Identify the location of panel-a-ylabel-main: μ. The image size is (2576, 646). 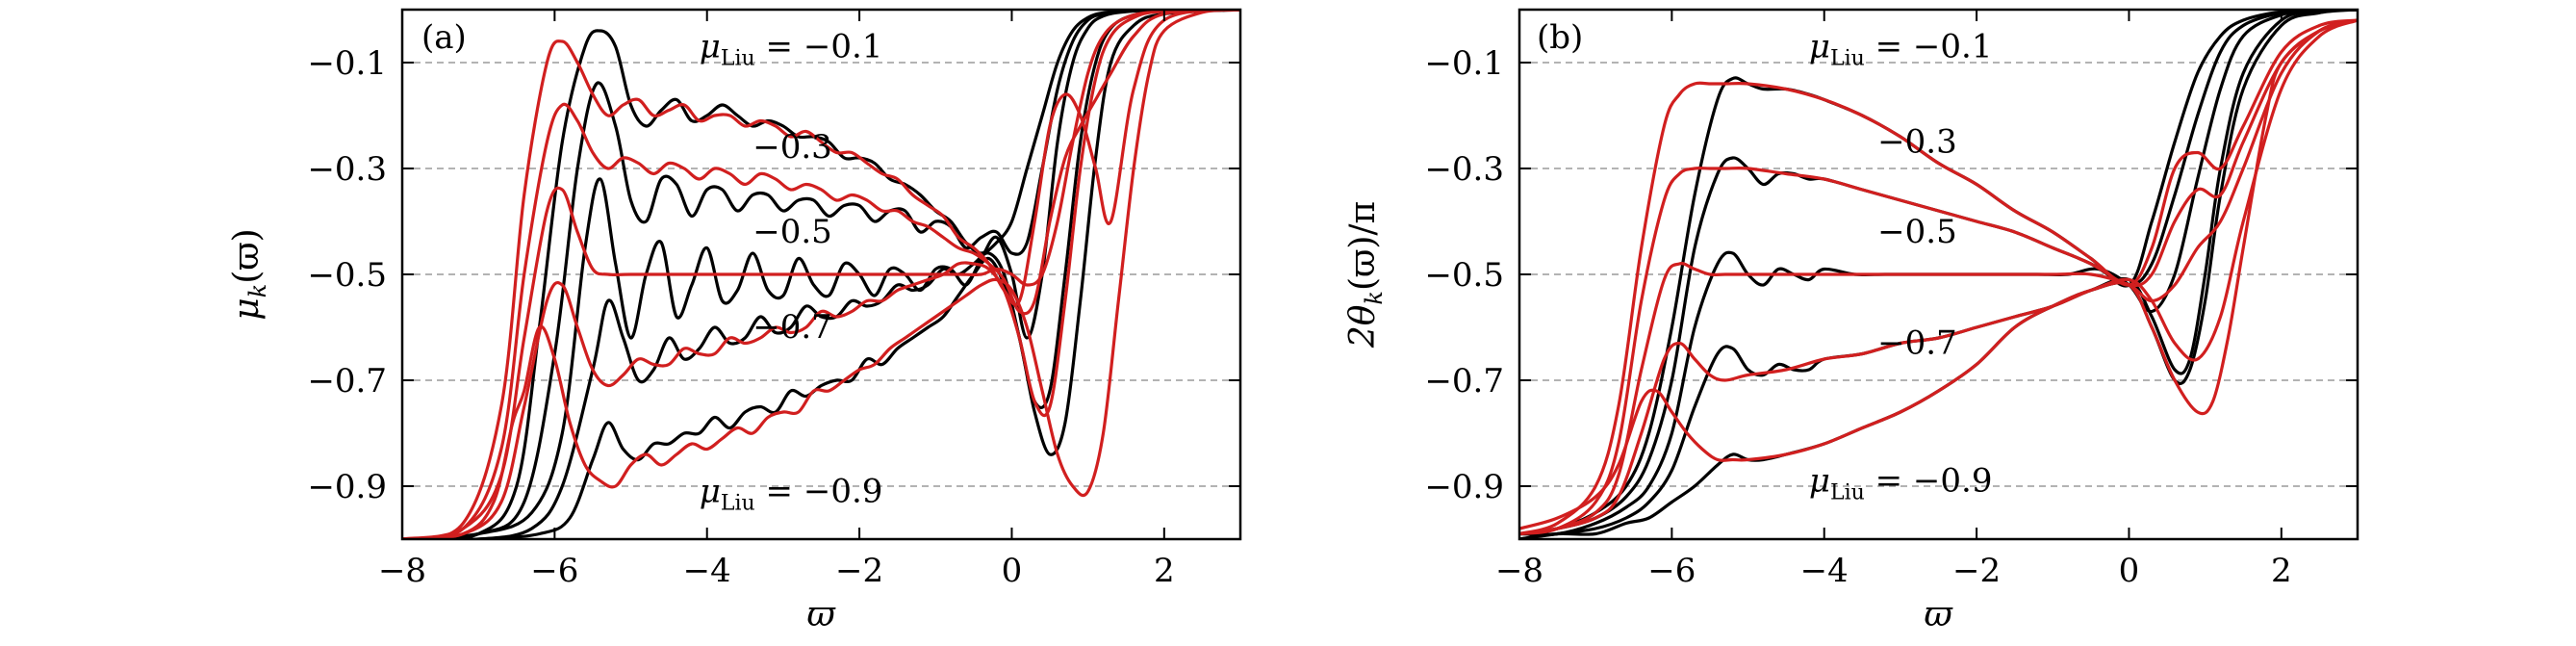
(247, 309).